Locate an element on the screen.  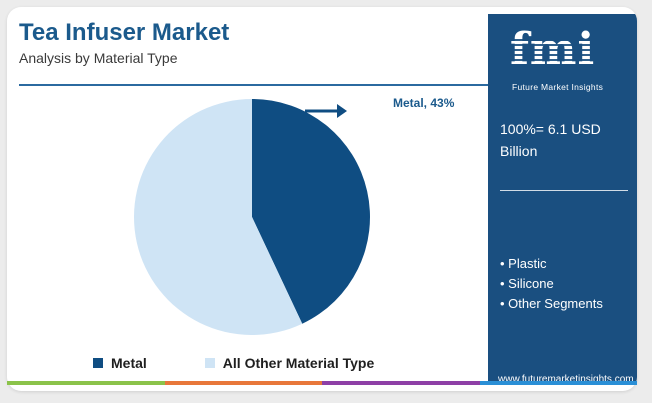
header-divider is located at coordinates (254, 85).